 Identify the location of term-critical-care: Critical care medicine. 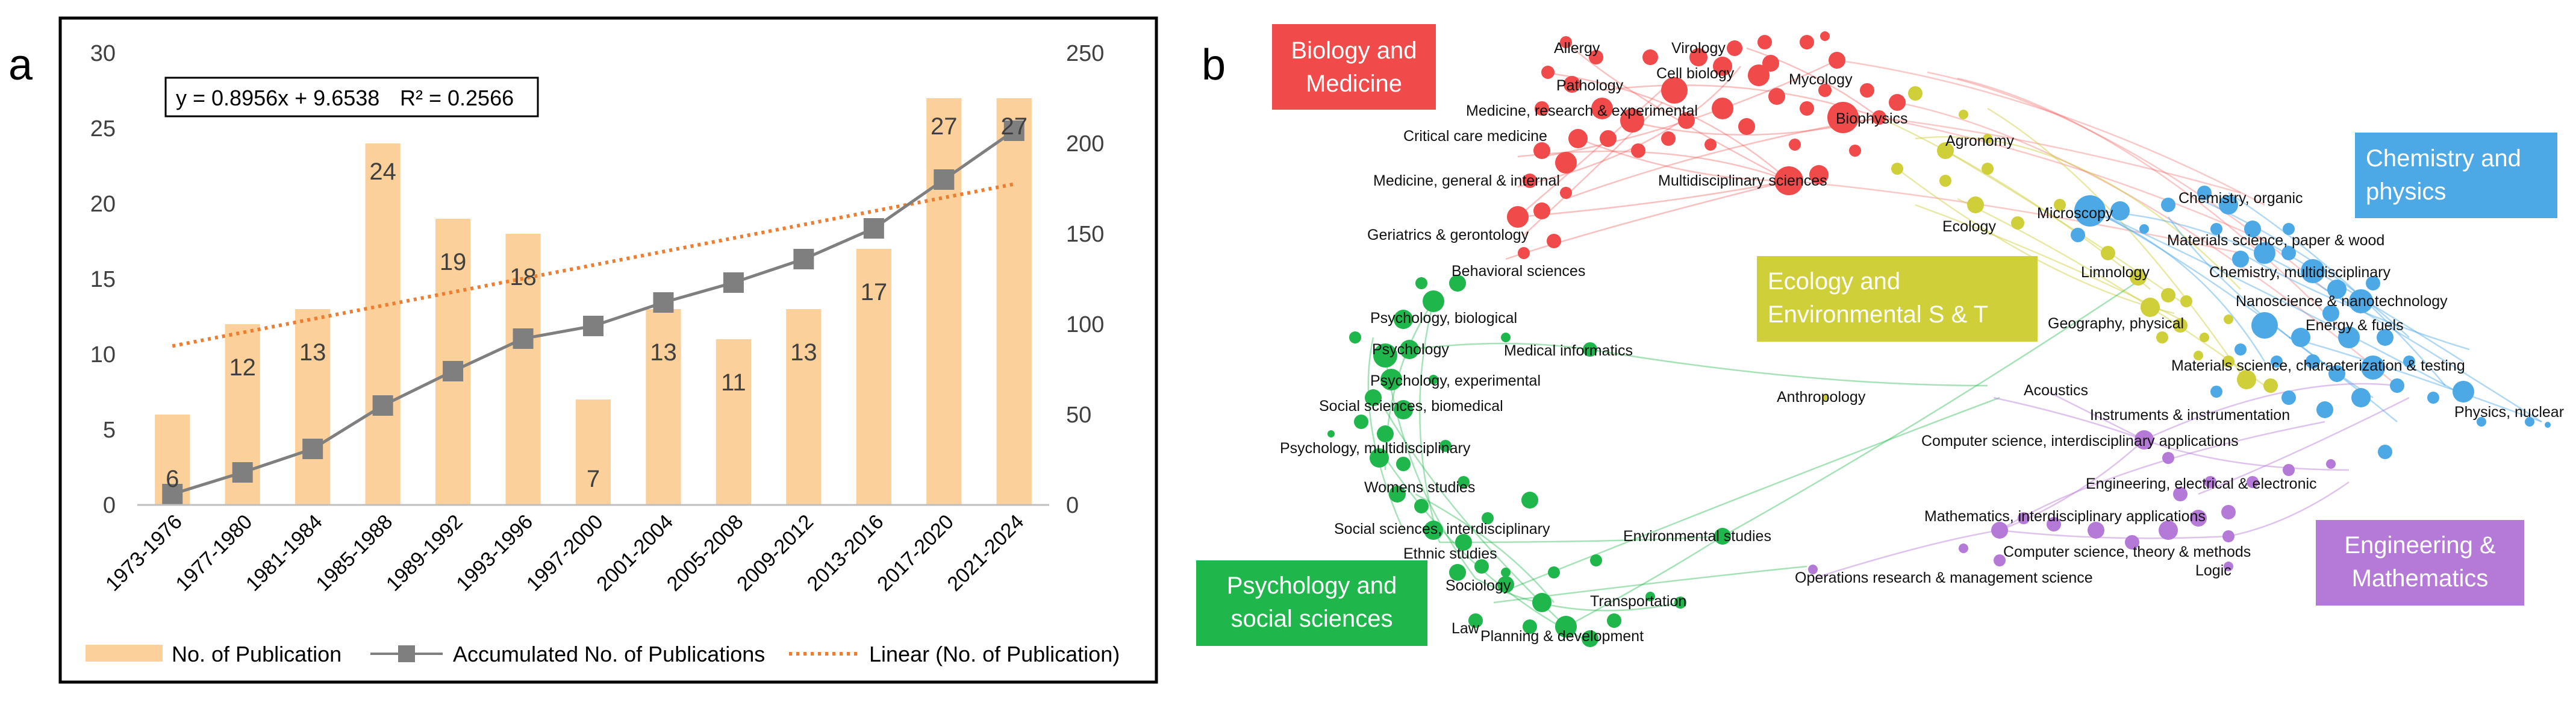
(1475, 136).